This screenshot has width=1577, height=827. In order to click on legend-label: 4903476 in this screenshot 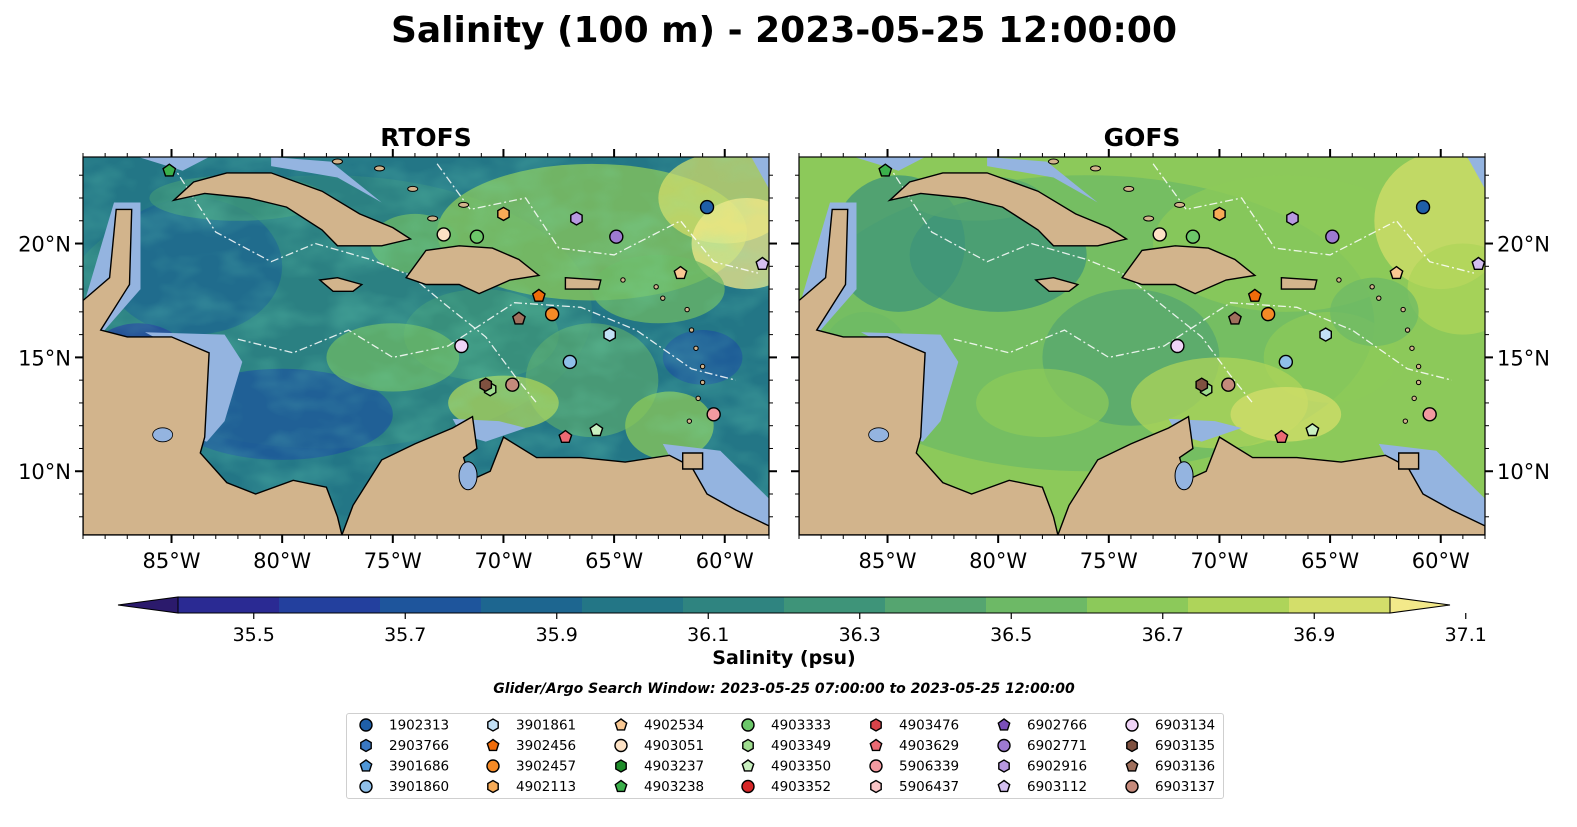, I will do `click(929, 726)`.